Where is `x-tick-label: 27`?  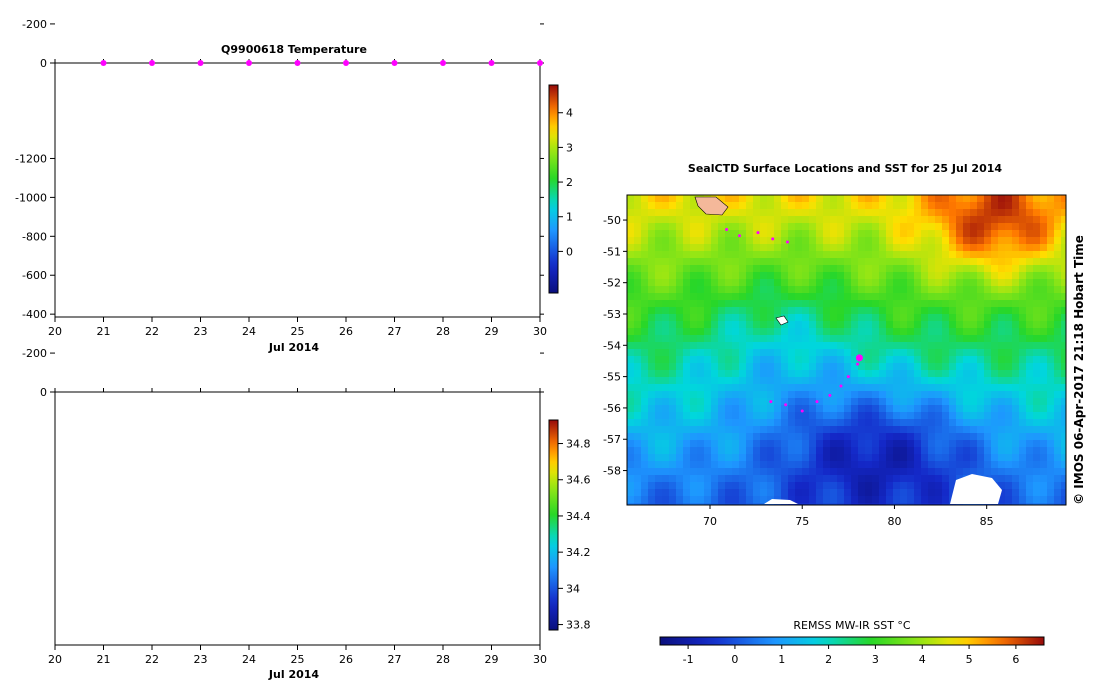 x-tick-label: 27 is located at coordinates (395, 659).